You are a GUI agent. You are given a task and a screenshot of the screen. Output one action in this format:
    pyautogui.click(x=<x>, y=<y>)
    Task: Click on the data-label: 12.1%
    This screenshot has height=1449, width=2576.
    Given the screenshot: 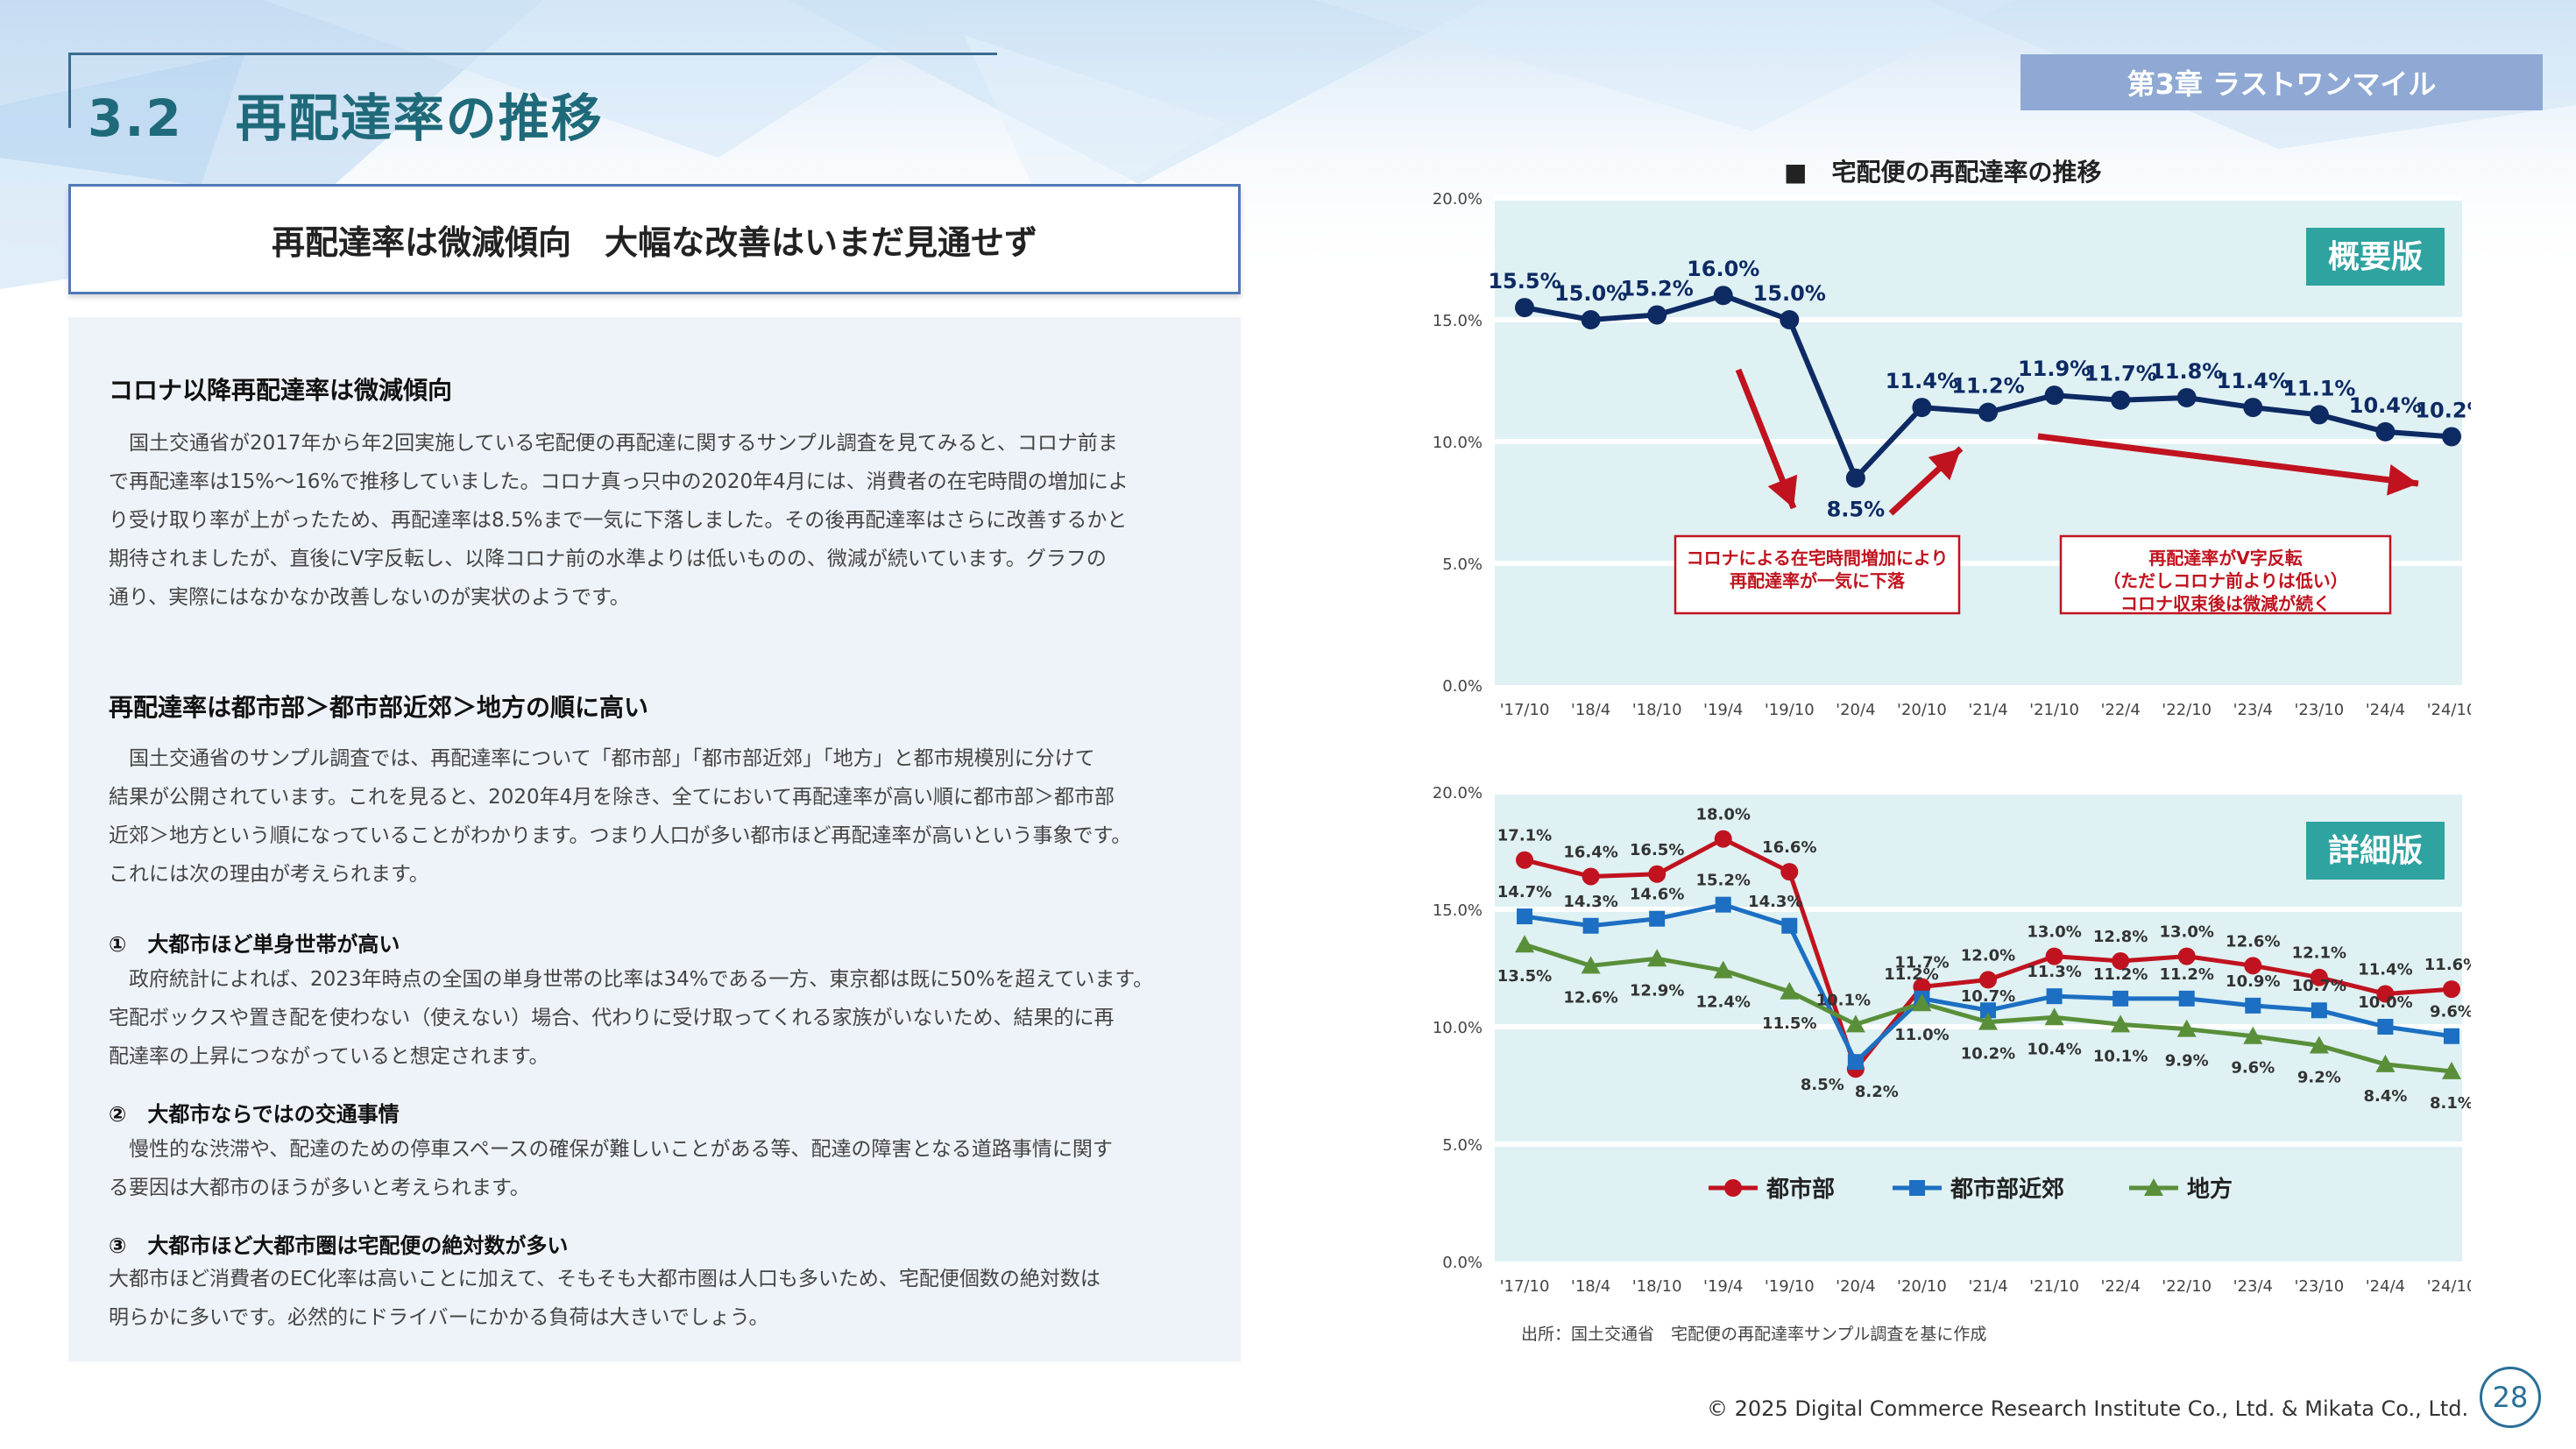 What is the action you would take?
    pyautogui.click(x=2319, y=954)
    